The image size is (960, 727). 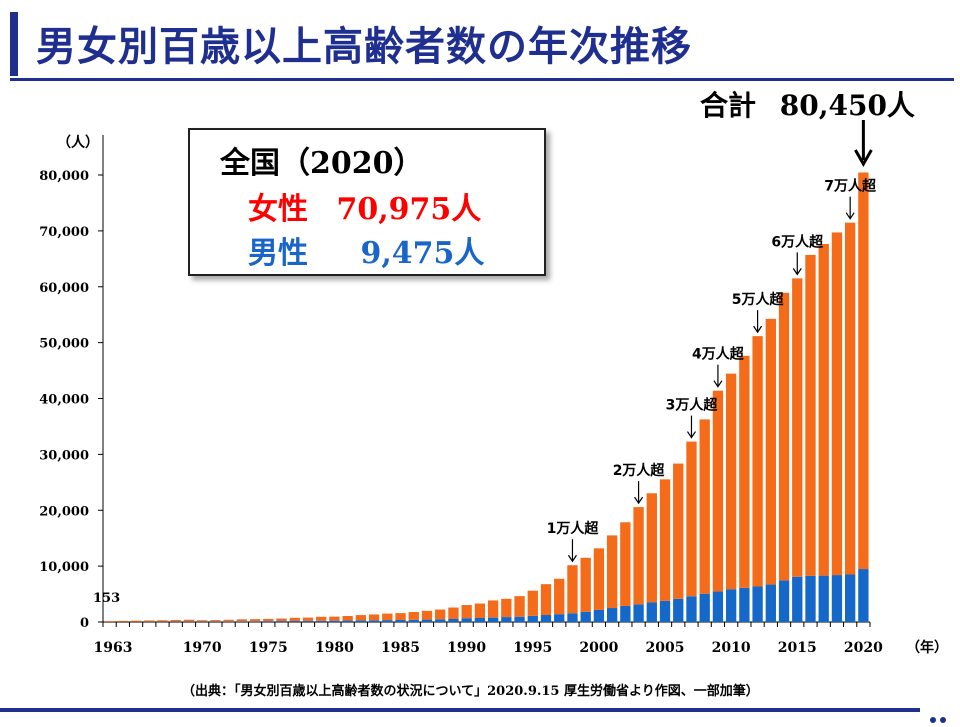 What do you see at coordinates (334, 648) in the screenshot?
I see `x-tick-label: 1980` at bounding box center [334, 648].